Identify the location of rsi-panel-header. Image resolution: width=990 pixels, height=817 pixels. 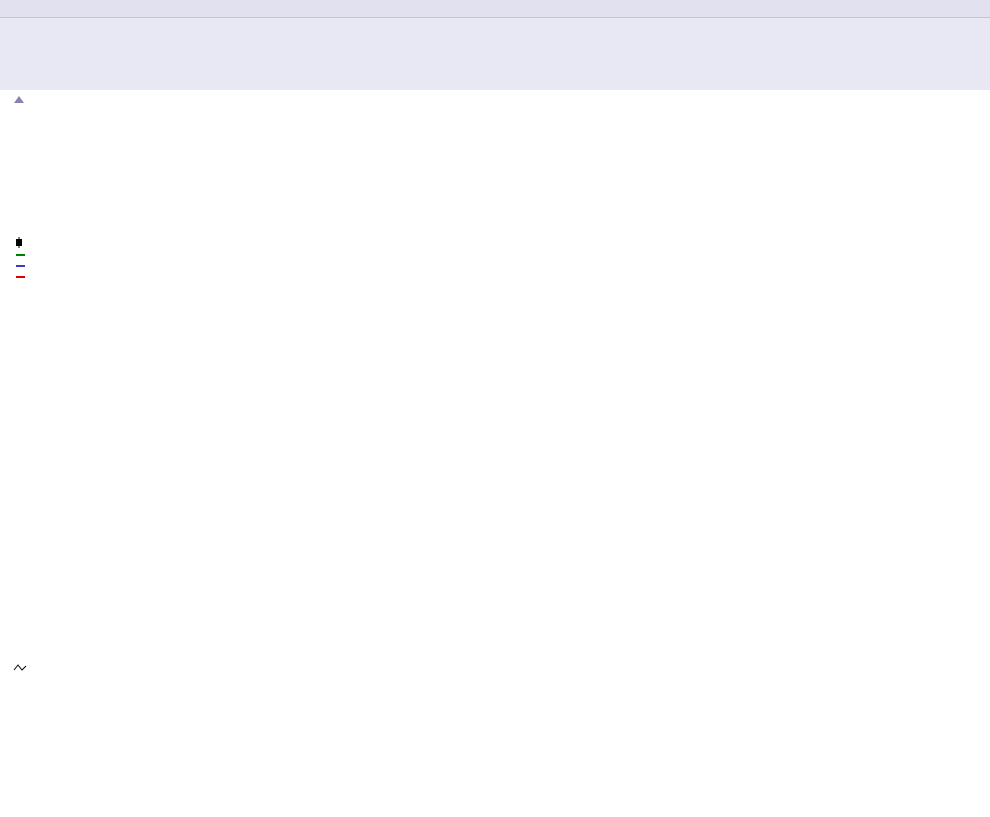
(19, 99).